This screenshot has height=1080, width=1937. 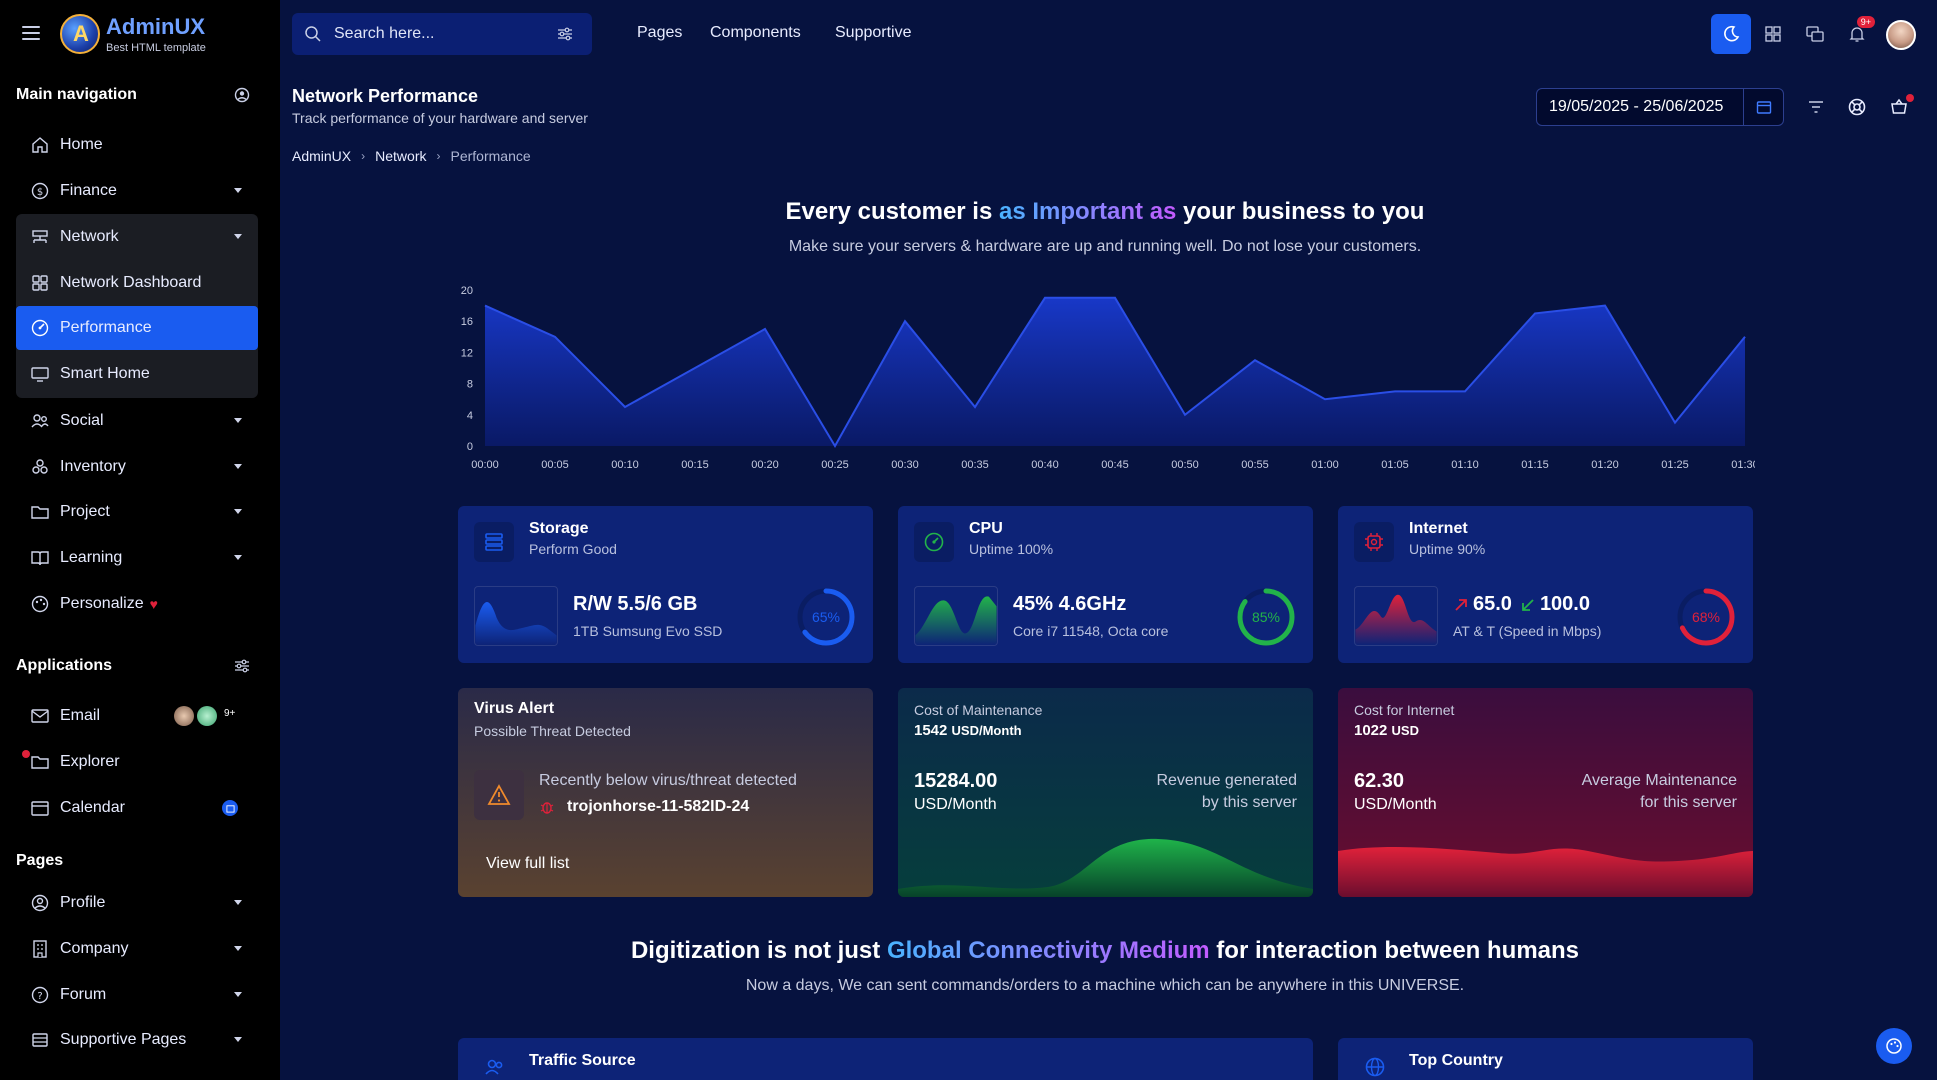 What do you see at coordinates (1899, 107) in the screenshot?
I see `cart-icon` at bounding box center [1899, 107].